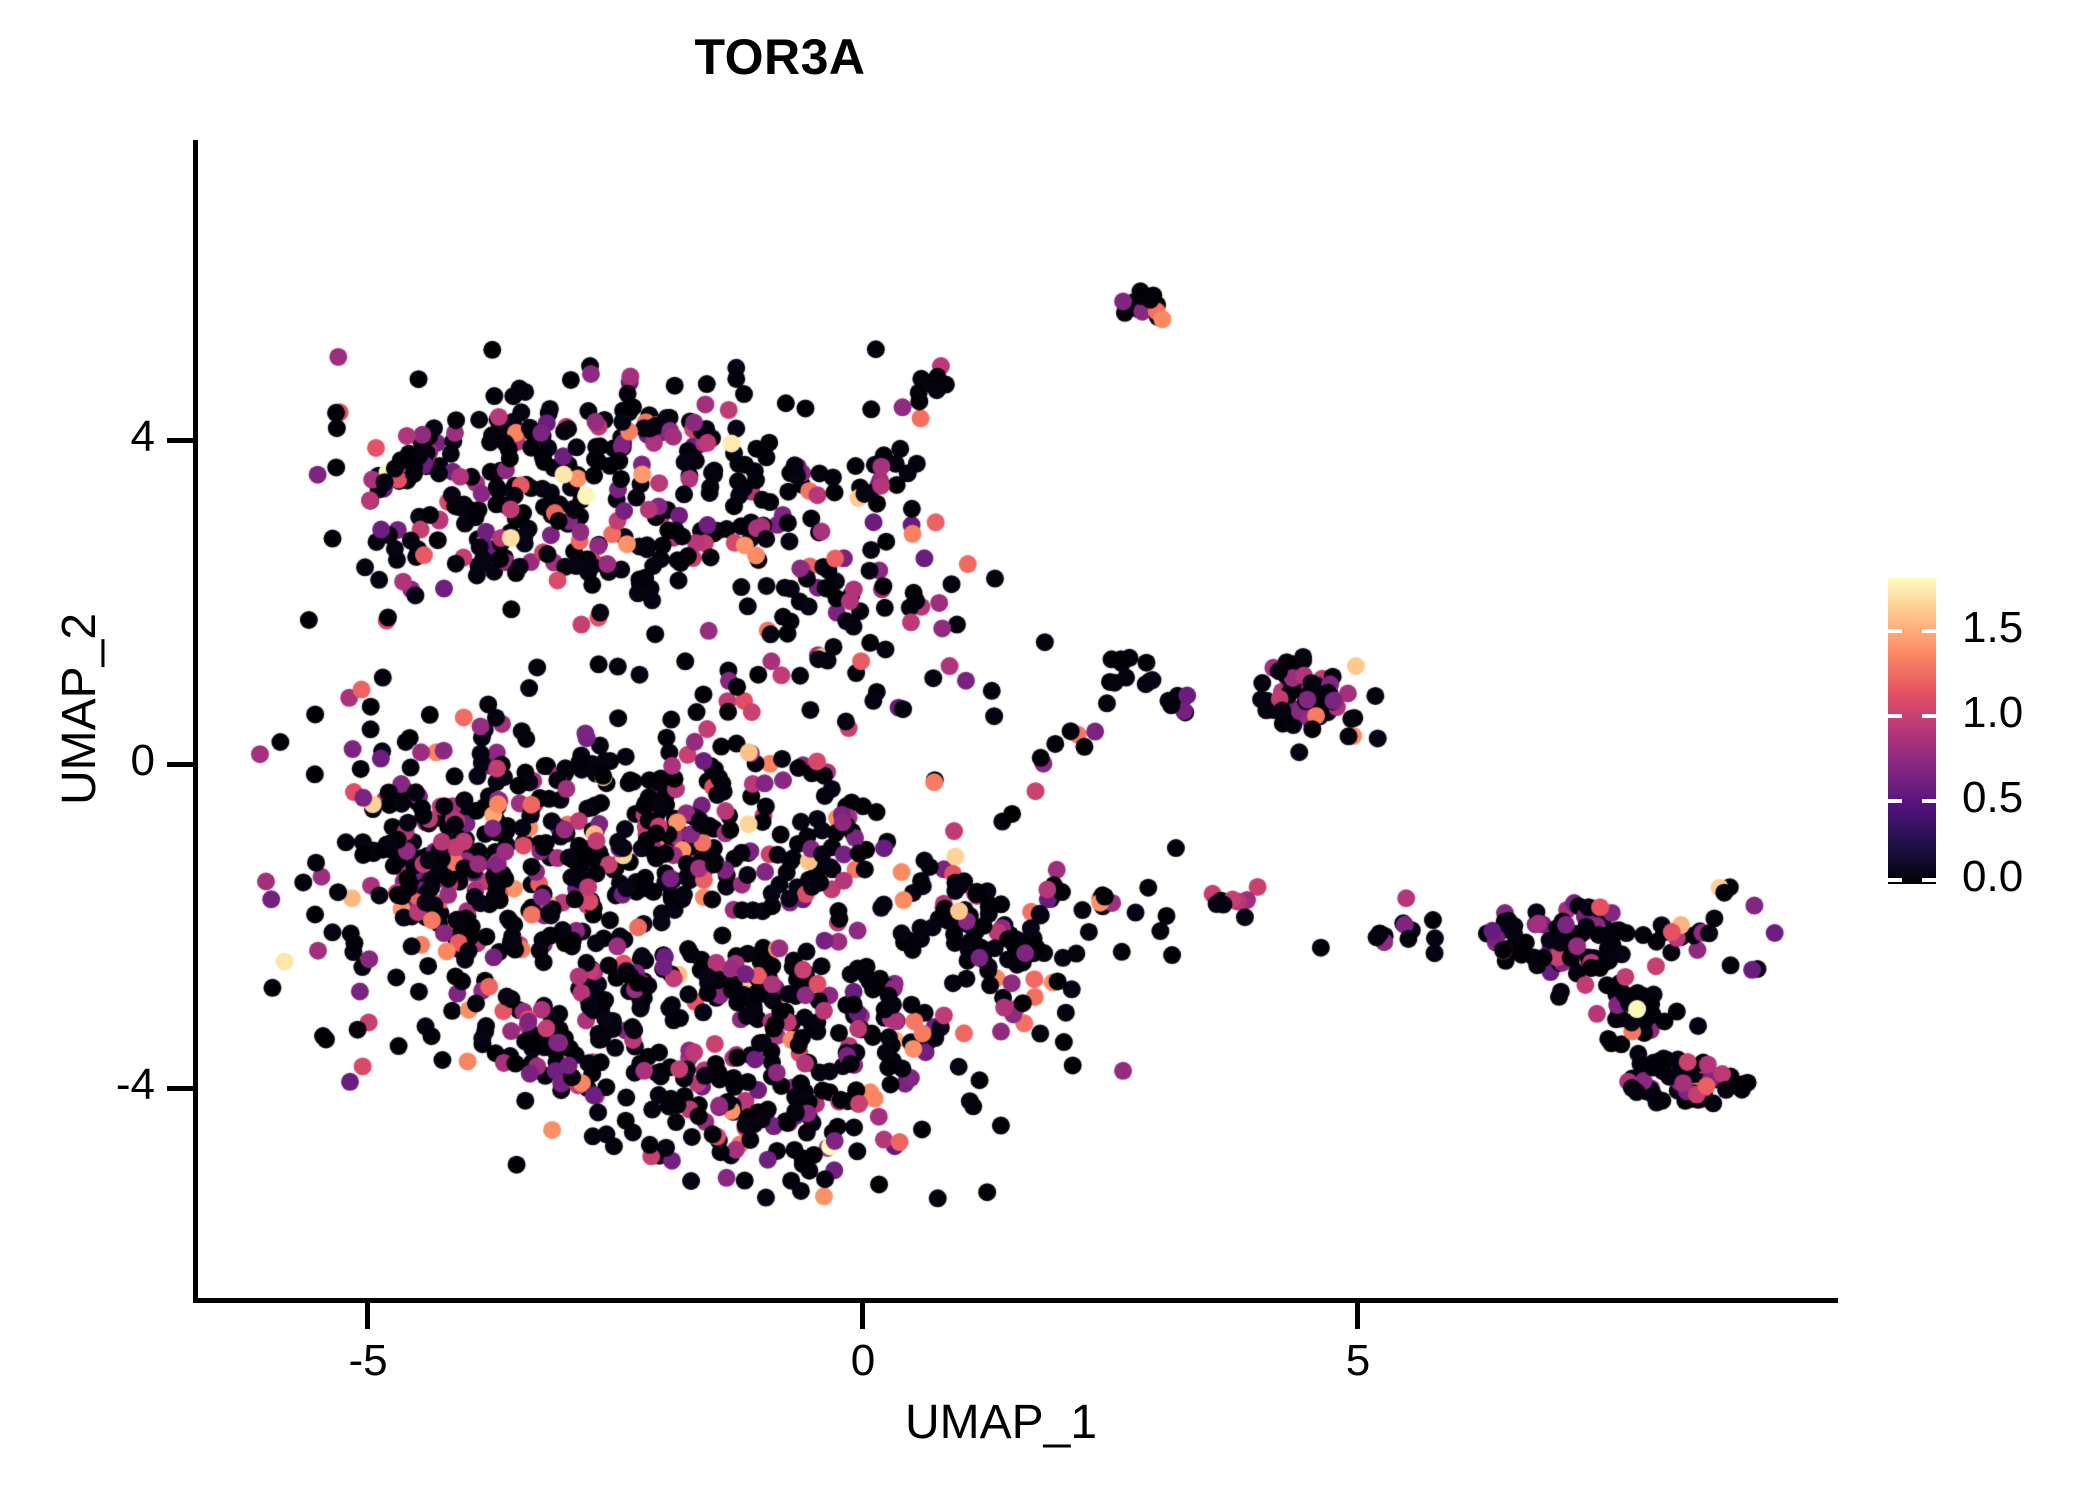 Image resolution: width=2100 pixels, height=1500 pixels. What do you see at coordinates (367, 1316) in the screenshot?
I see `x-tick-mark-minus5` at bounding box center [367, 1316].